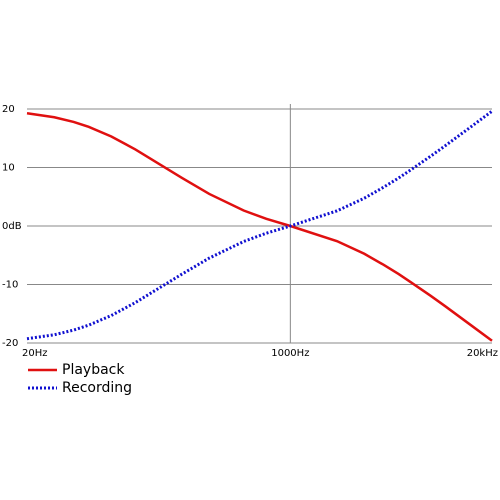 Image resolution: width=500 pixels, height=500 pixels. Describe the element at coordinates (8, 109) in the screenshot. I see `y-tick-label: 20` at that location.